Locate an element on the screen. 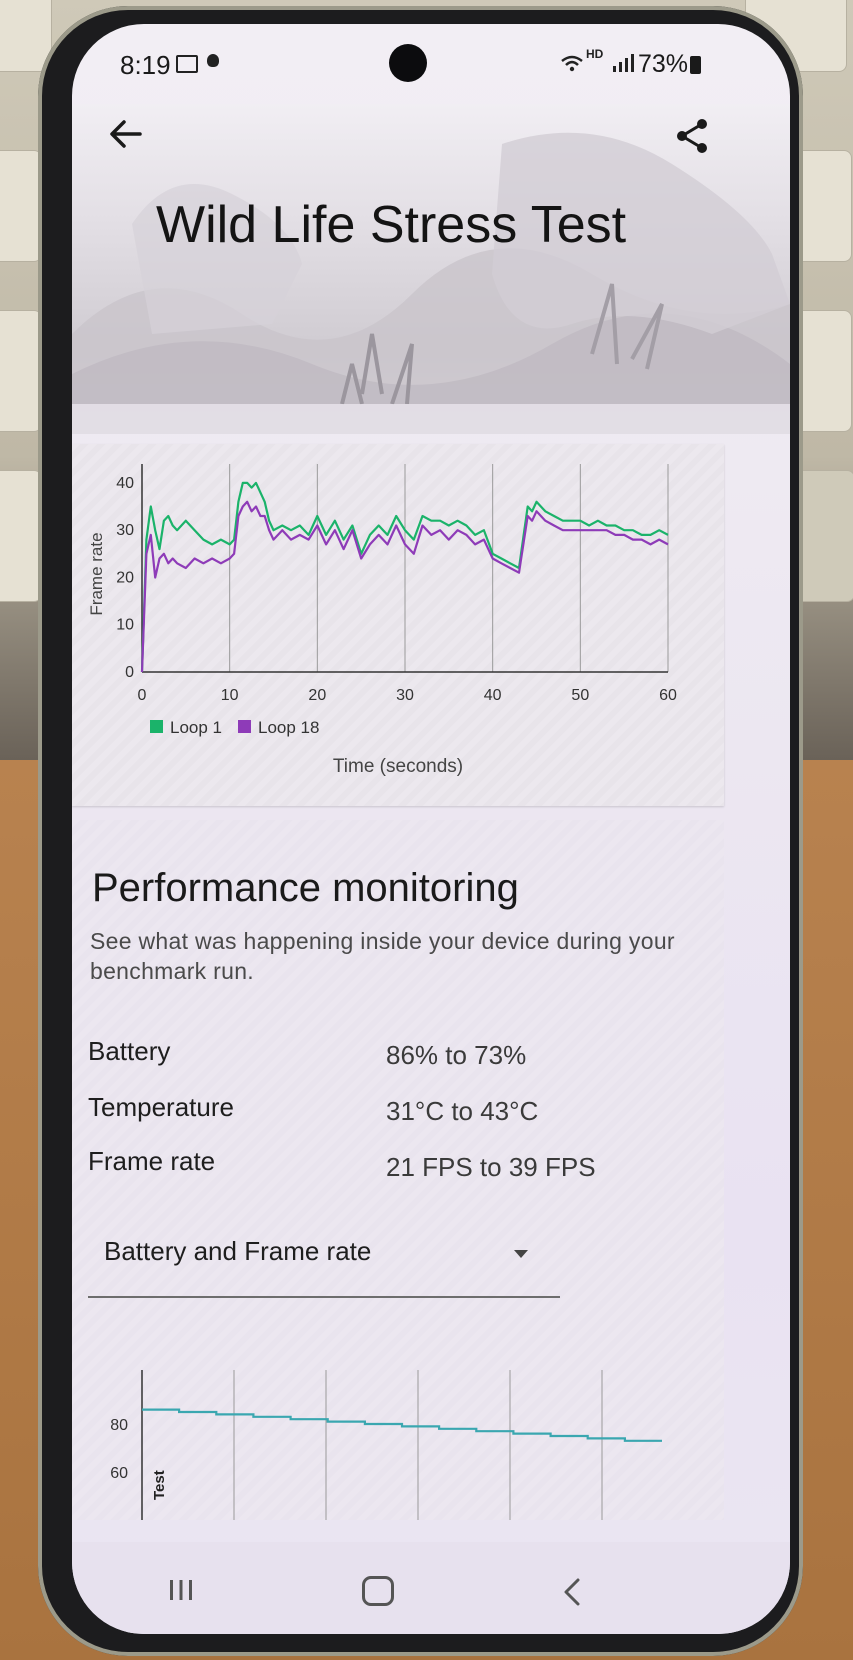 The image size is (853, 1660). battery-percent: 73% is located at coordinates (663, 64).